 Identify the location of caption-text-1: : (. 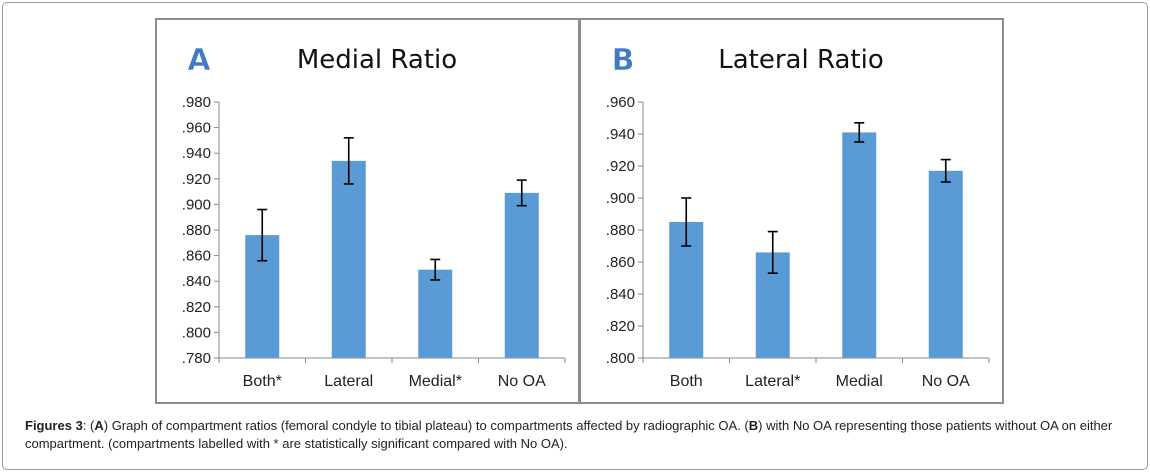
(88, 425).